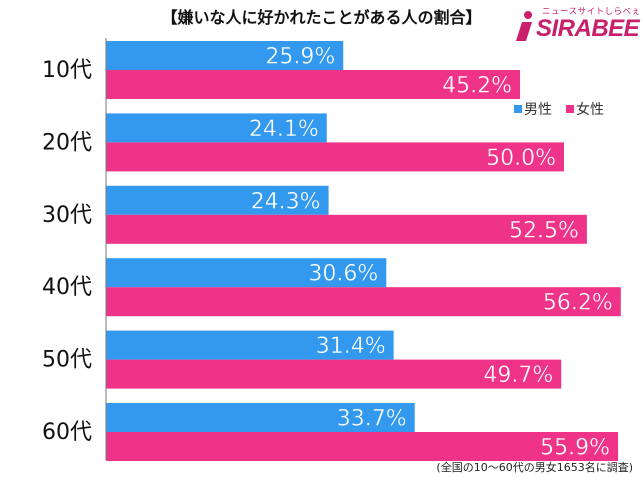 The width and height of the screenshot is (643, 477). I want to click on footnote: (全国の10～60代の男女1653名に調査), so click(534, 467).